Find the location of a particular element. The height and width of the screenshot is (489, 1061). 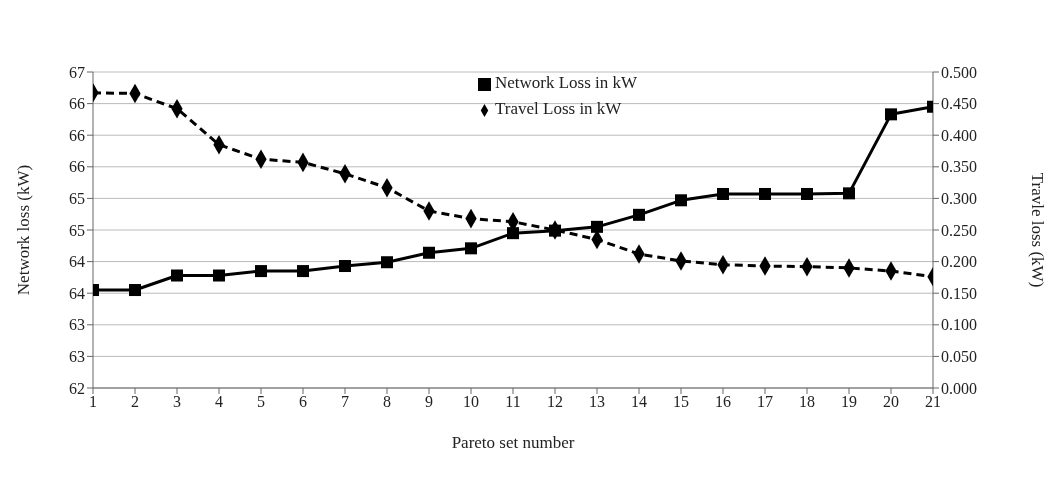

y2-tick-label: 0.100 is located at coordinates (959, 325).